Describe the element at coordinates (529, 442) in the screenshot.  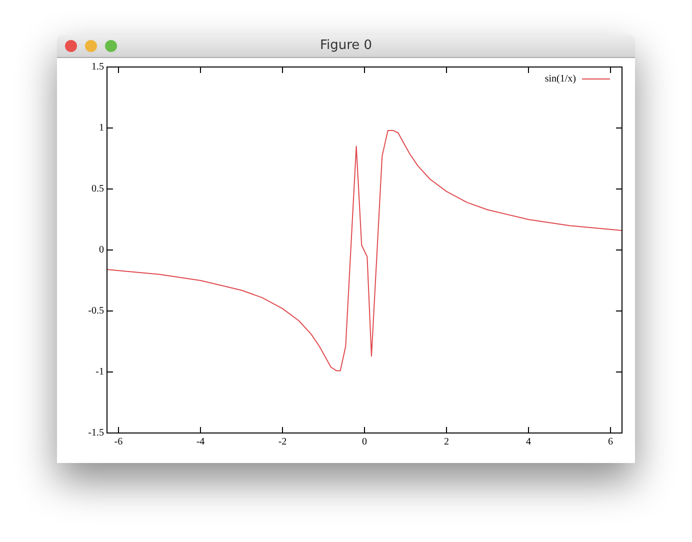
I see `x-tick-label: 4` at that location.